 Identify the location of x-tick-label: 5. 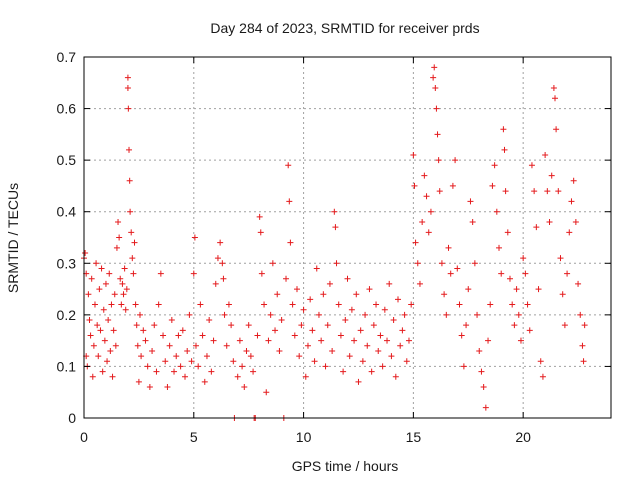
(194, 437).